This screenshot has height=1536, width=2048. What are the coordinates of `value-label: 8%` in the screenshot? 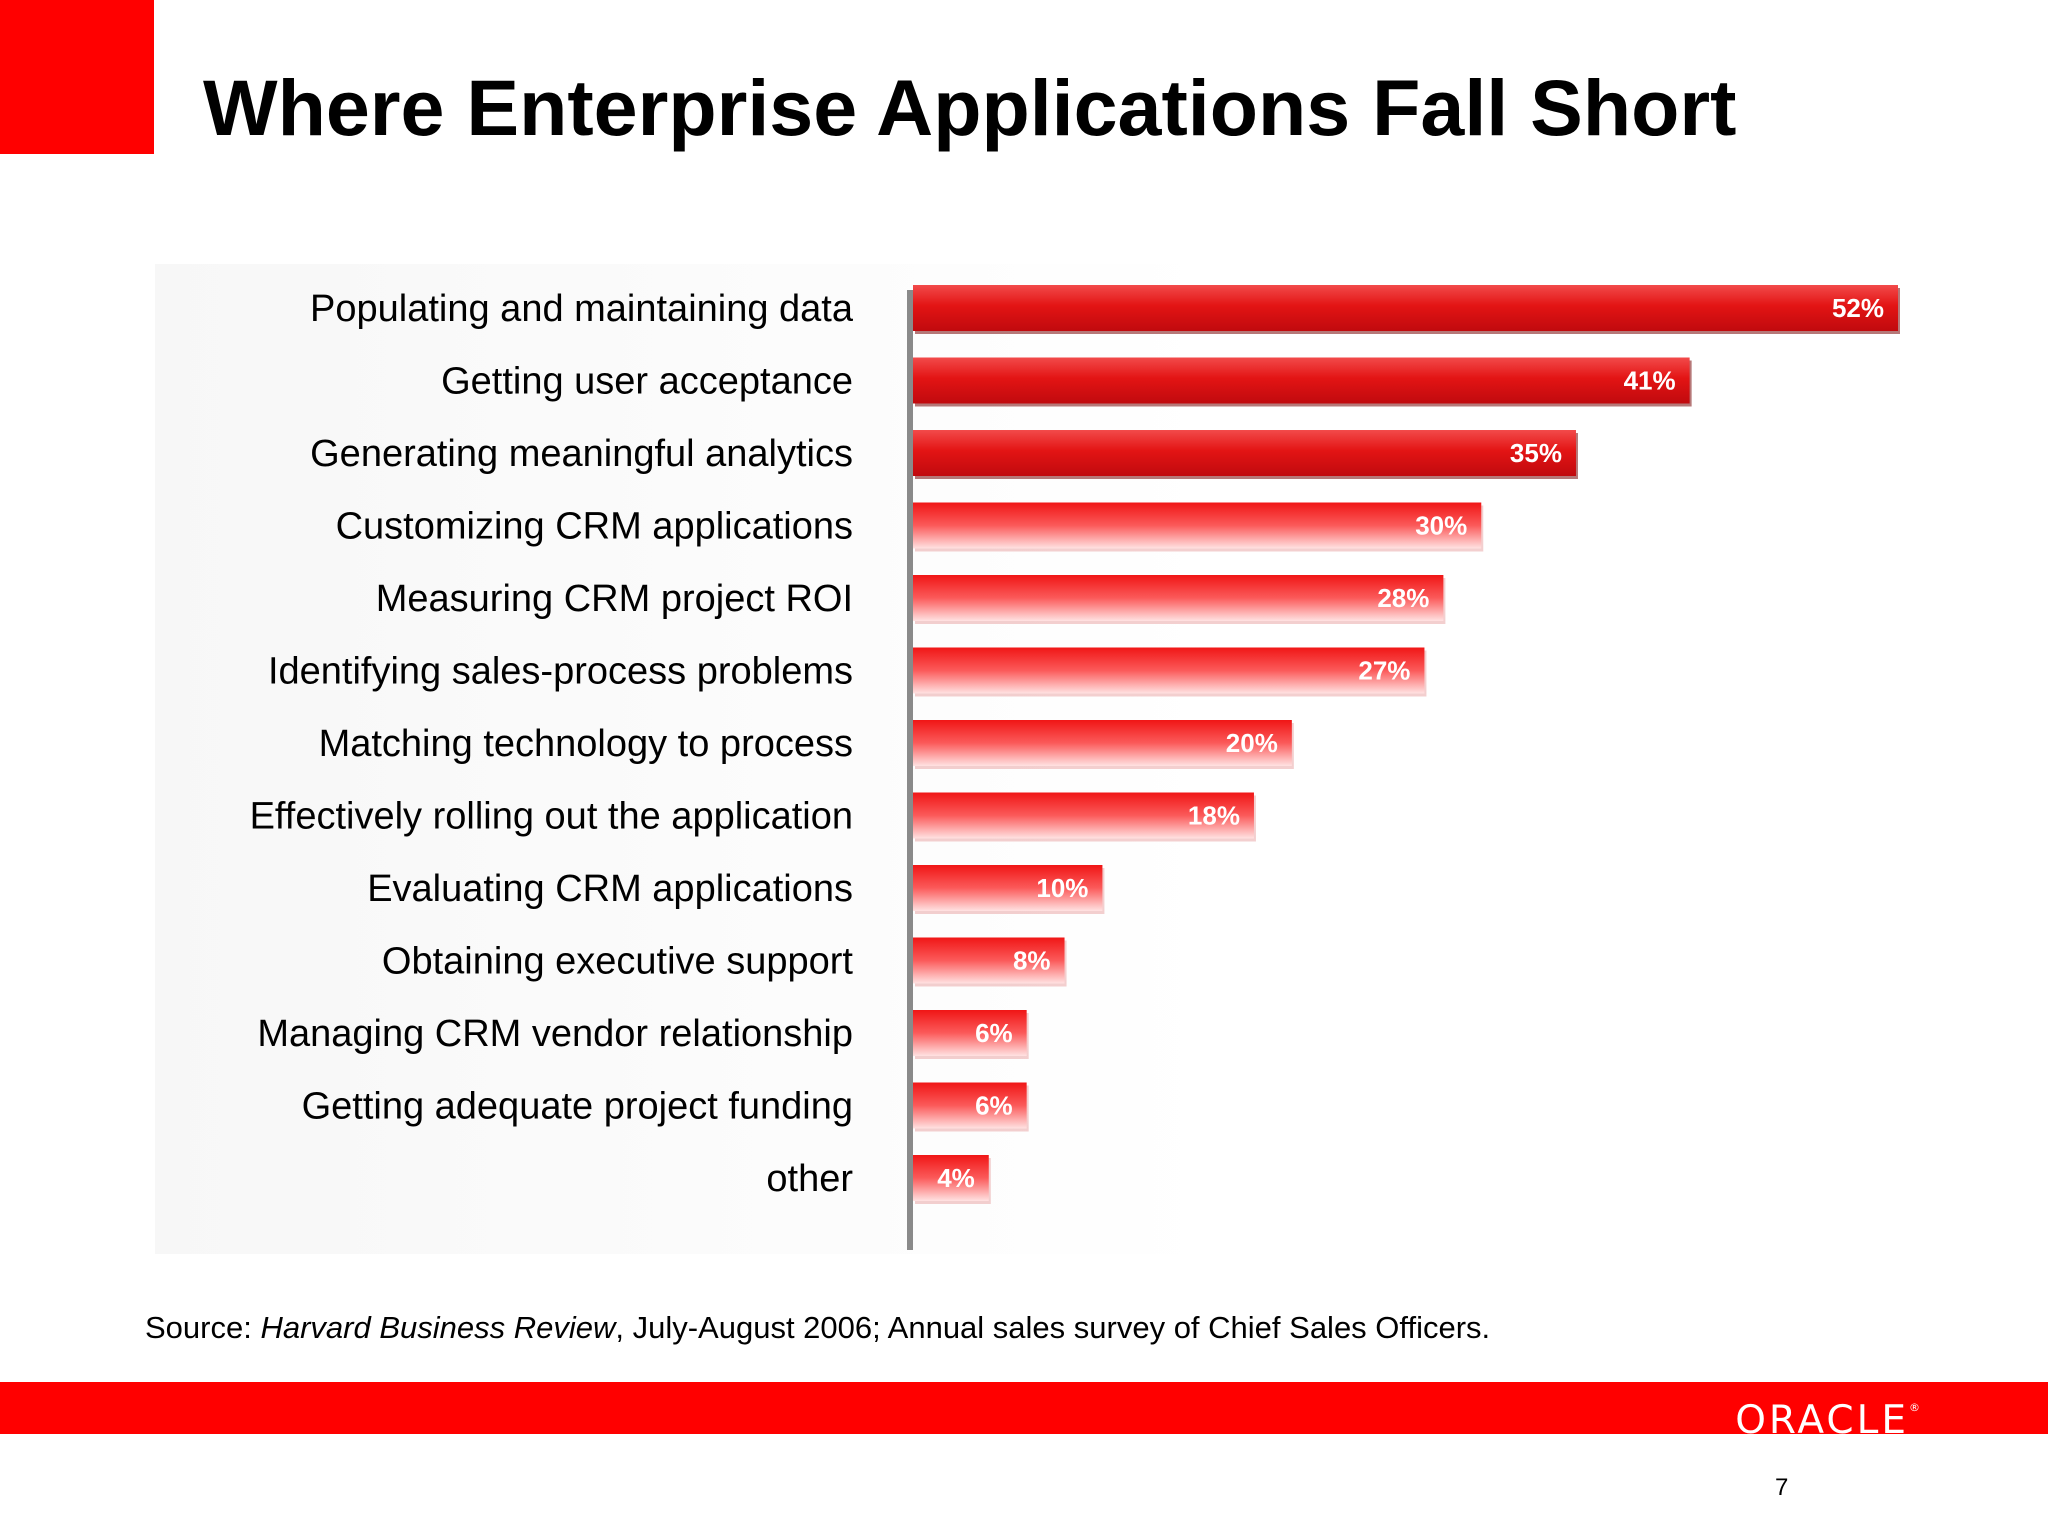 It's located at (1032, 961).